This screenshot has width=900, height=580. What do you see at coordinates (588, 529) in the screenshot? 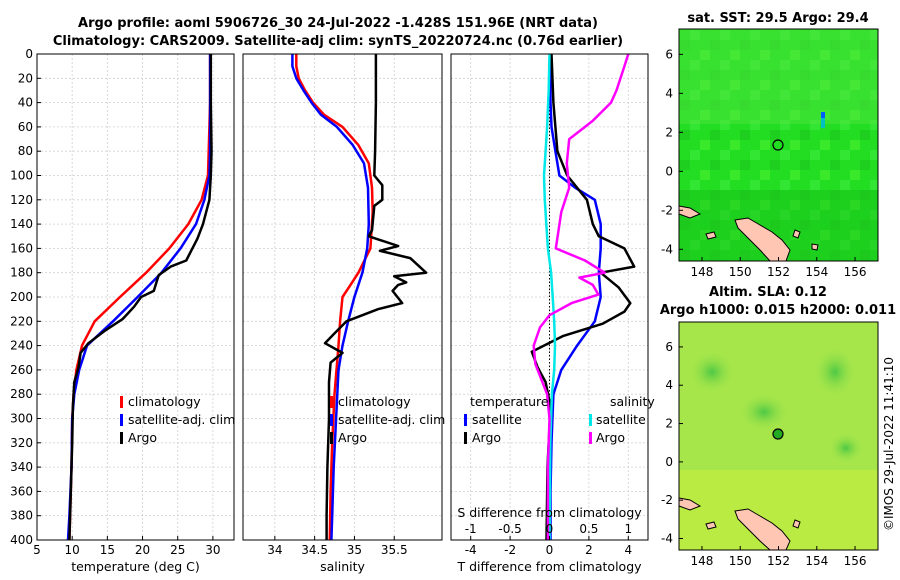
I see `x-tick-label-top: 0.5` at bounding box center [588, 529].